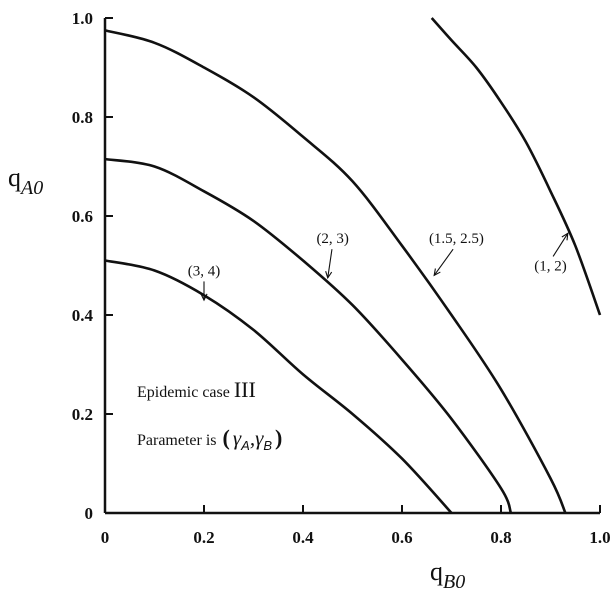  I want to click on x-tick-label: 0, so click(105, 537).